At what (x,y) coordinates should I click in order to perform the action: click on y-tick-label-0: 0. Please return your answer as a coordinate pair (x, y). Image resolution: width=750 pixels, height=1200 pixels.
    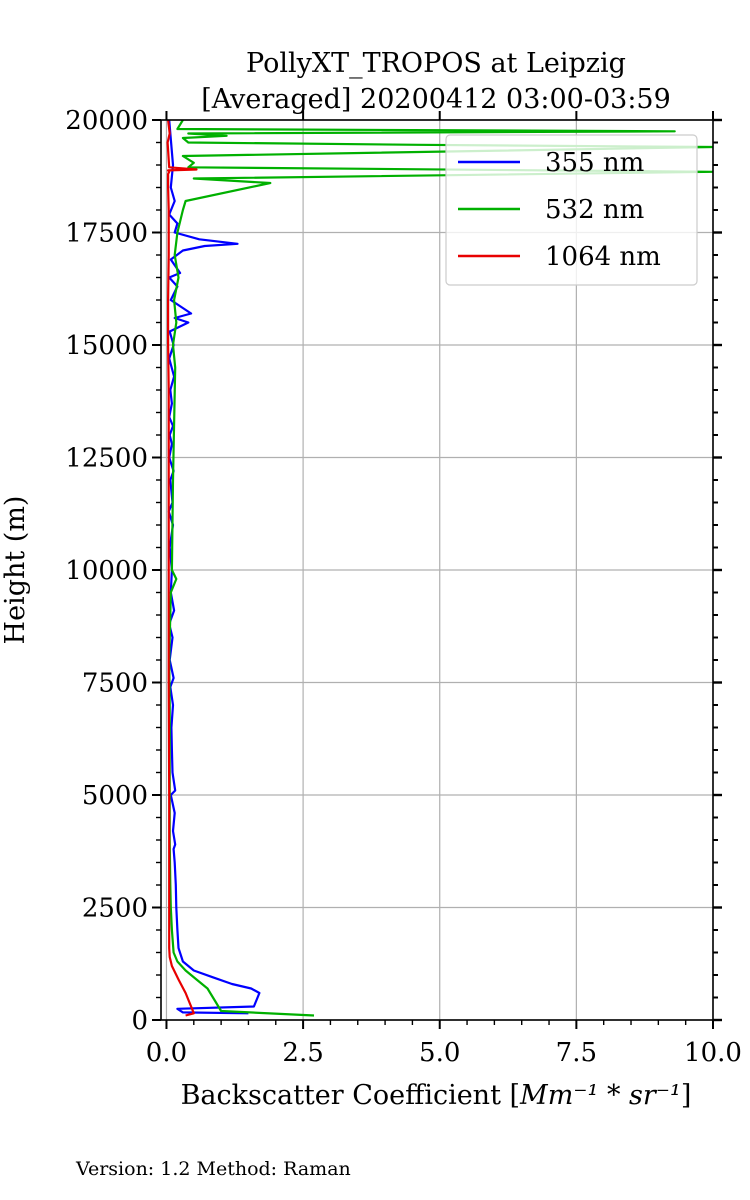
    Looking at the image, I should click on (139, 1021).